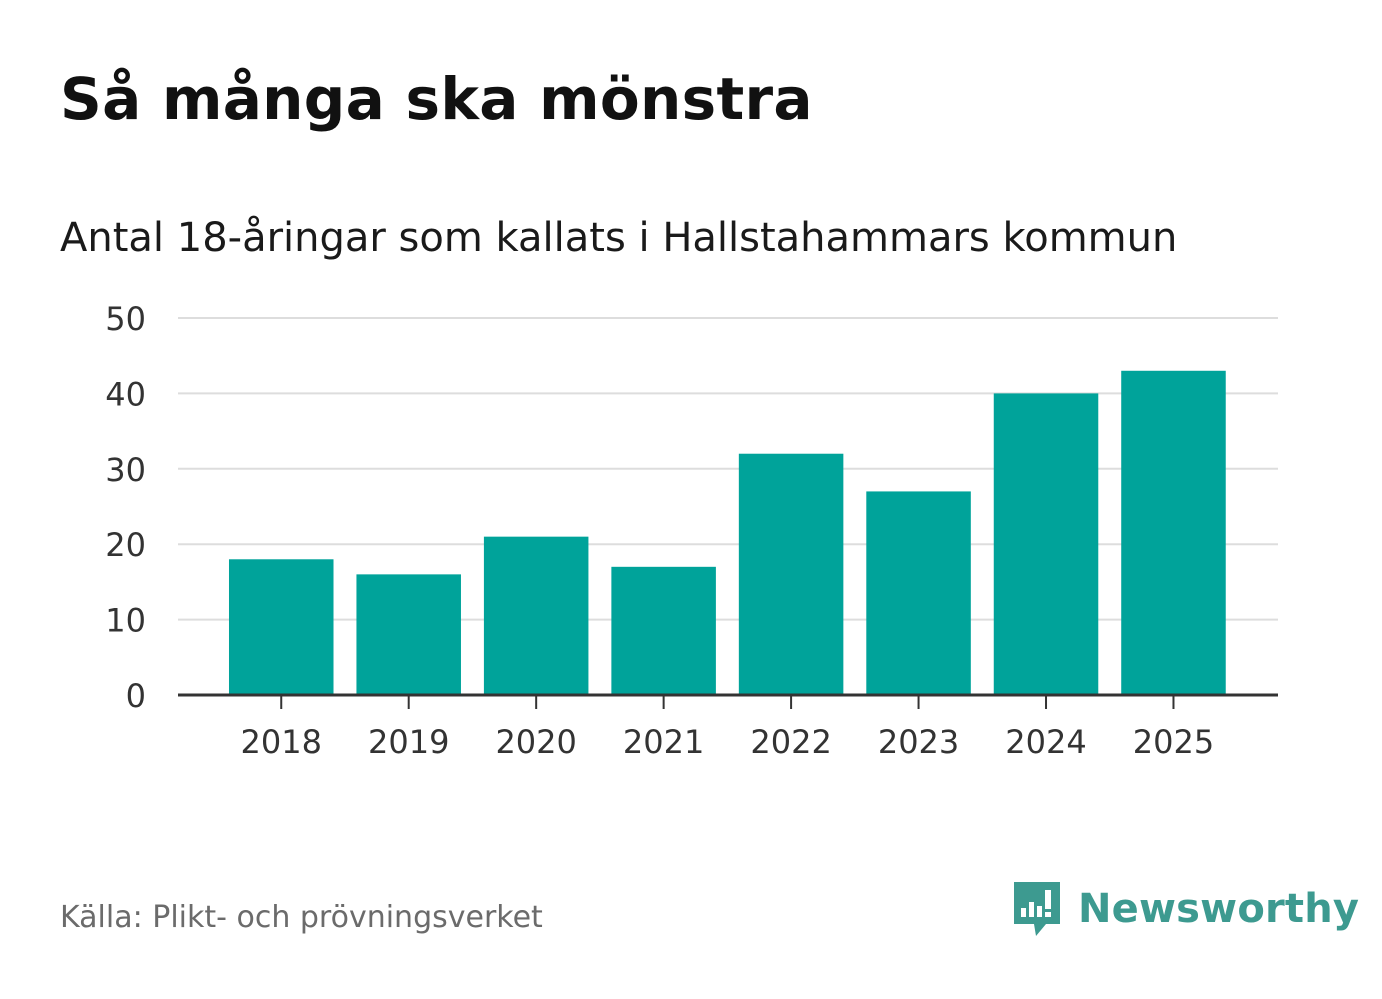  What do you see at coordinates (1037, 909) in the screenshot?
I see `newsworthy-logo-icon` at bounding box center [1037, 909].